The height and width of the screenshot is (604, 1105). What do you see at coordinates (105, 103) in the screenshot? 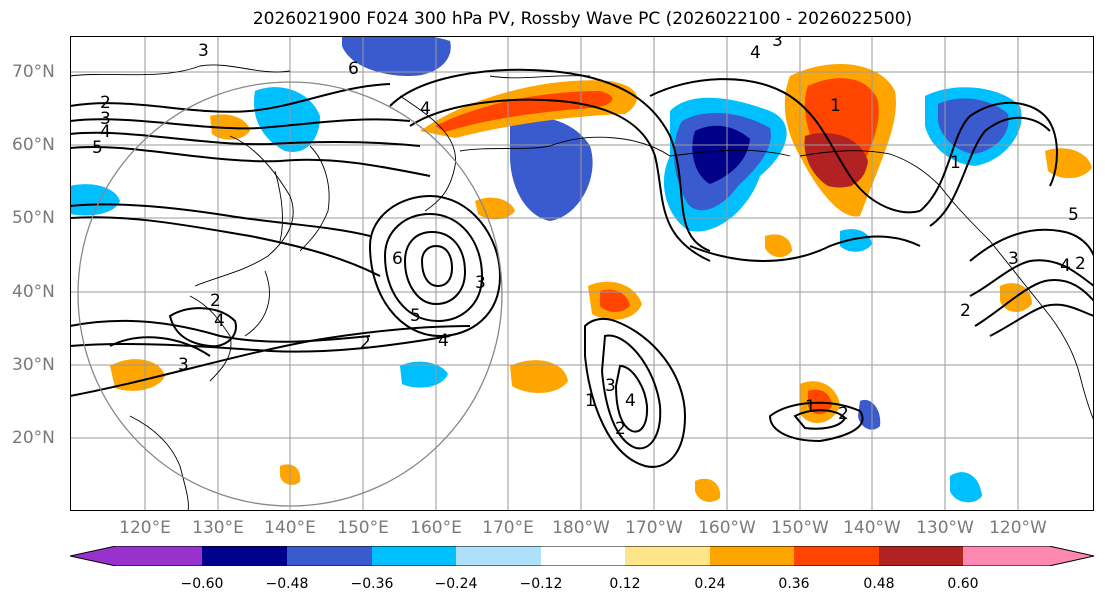
I see `contour-label-1: 2` at bounding box center [105, 103].